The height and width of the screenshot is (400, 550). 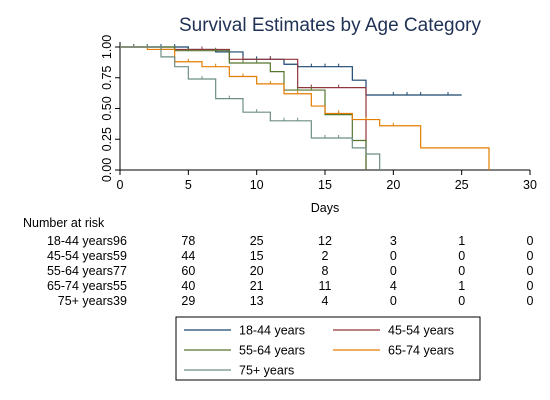 What do you see at coordinates (107, 47) in the screenshot?
I see `y-tick-label-4: 1.00` at bounding box center [107, 47].